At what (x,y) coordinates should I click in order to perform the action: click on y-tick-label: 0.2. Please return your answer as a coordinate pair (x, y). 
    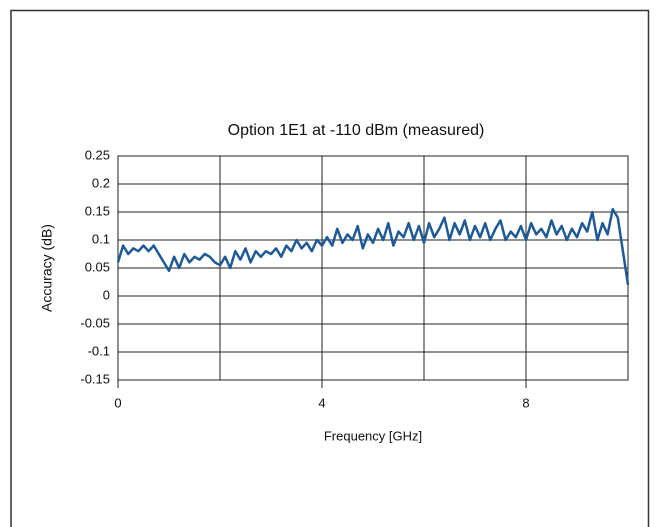
    Looking at the image, I should click on (101, 182).